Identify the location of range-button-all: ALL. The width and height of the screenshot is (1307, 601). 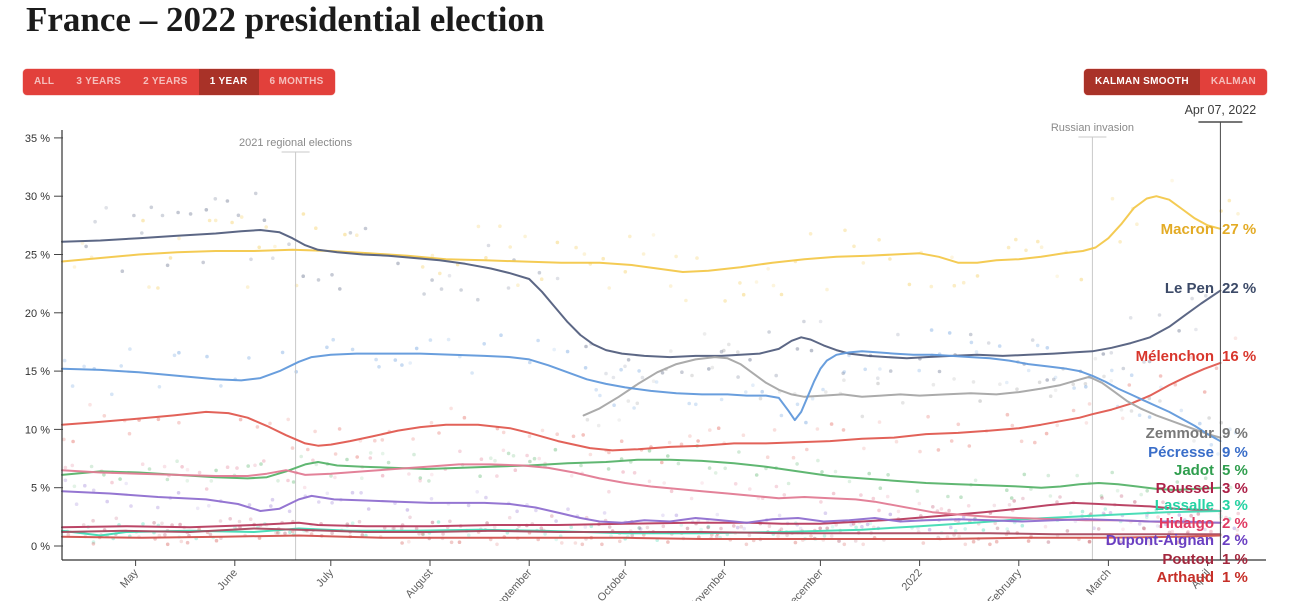
(44, 81).